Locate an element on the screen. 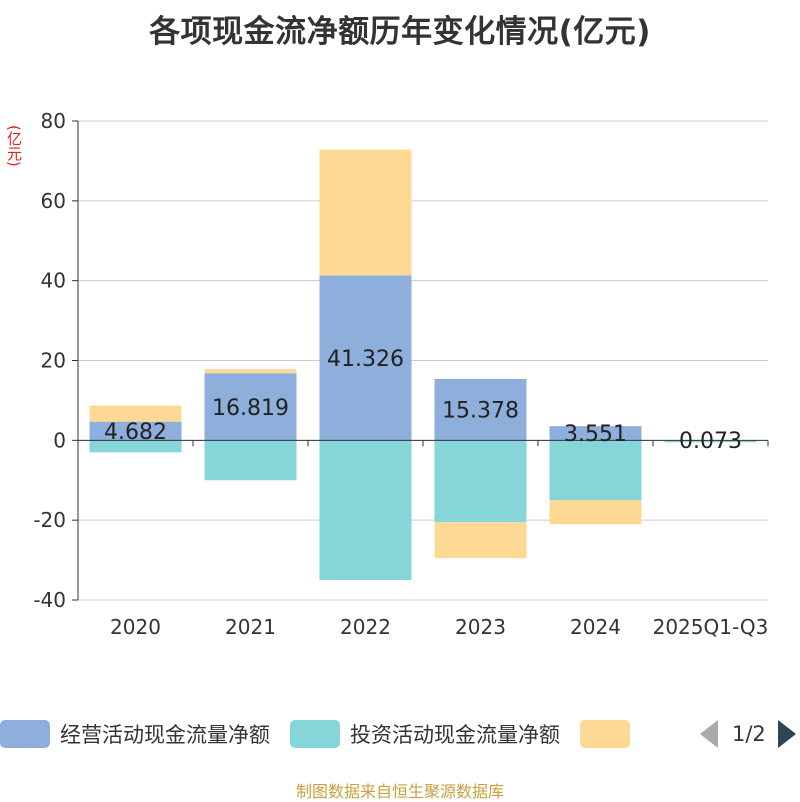 Image resolution: width=800 pixels, height=802 pixels. y-tick-label: -40 is located at coordinates (49, 600).